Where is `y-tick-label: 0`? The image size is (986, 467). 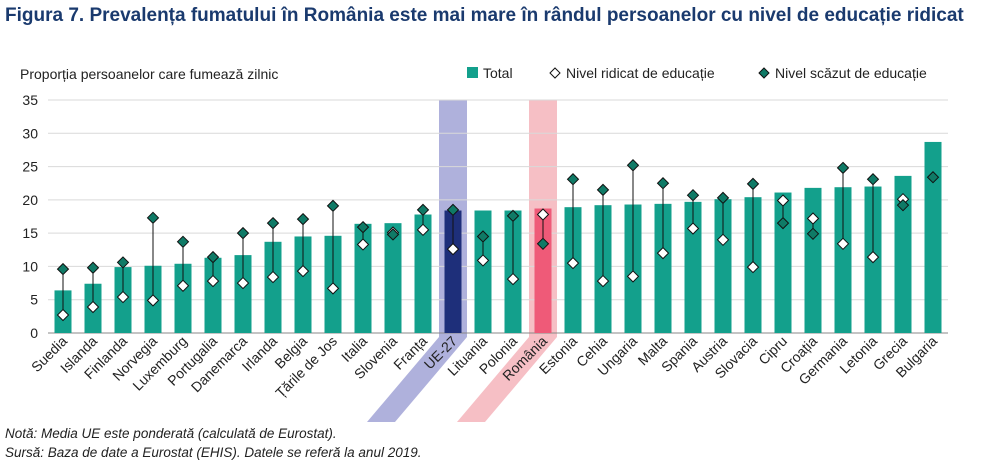
y-tick-label: 0 is located at coordinates (34, 333).